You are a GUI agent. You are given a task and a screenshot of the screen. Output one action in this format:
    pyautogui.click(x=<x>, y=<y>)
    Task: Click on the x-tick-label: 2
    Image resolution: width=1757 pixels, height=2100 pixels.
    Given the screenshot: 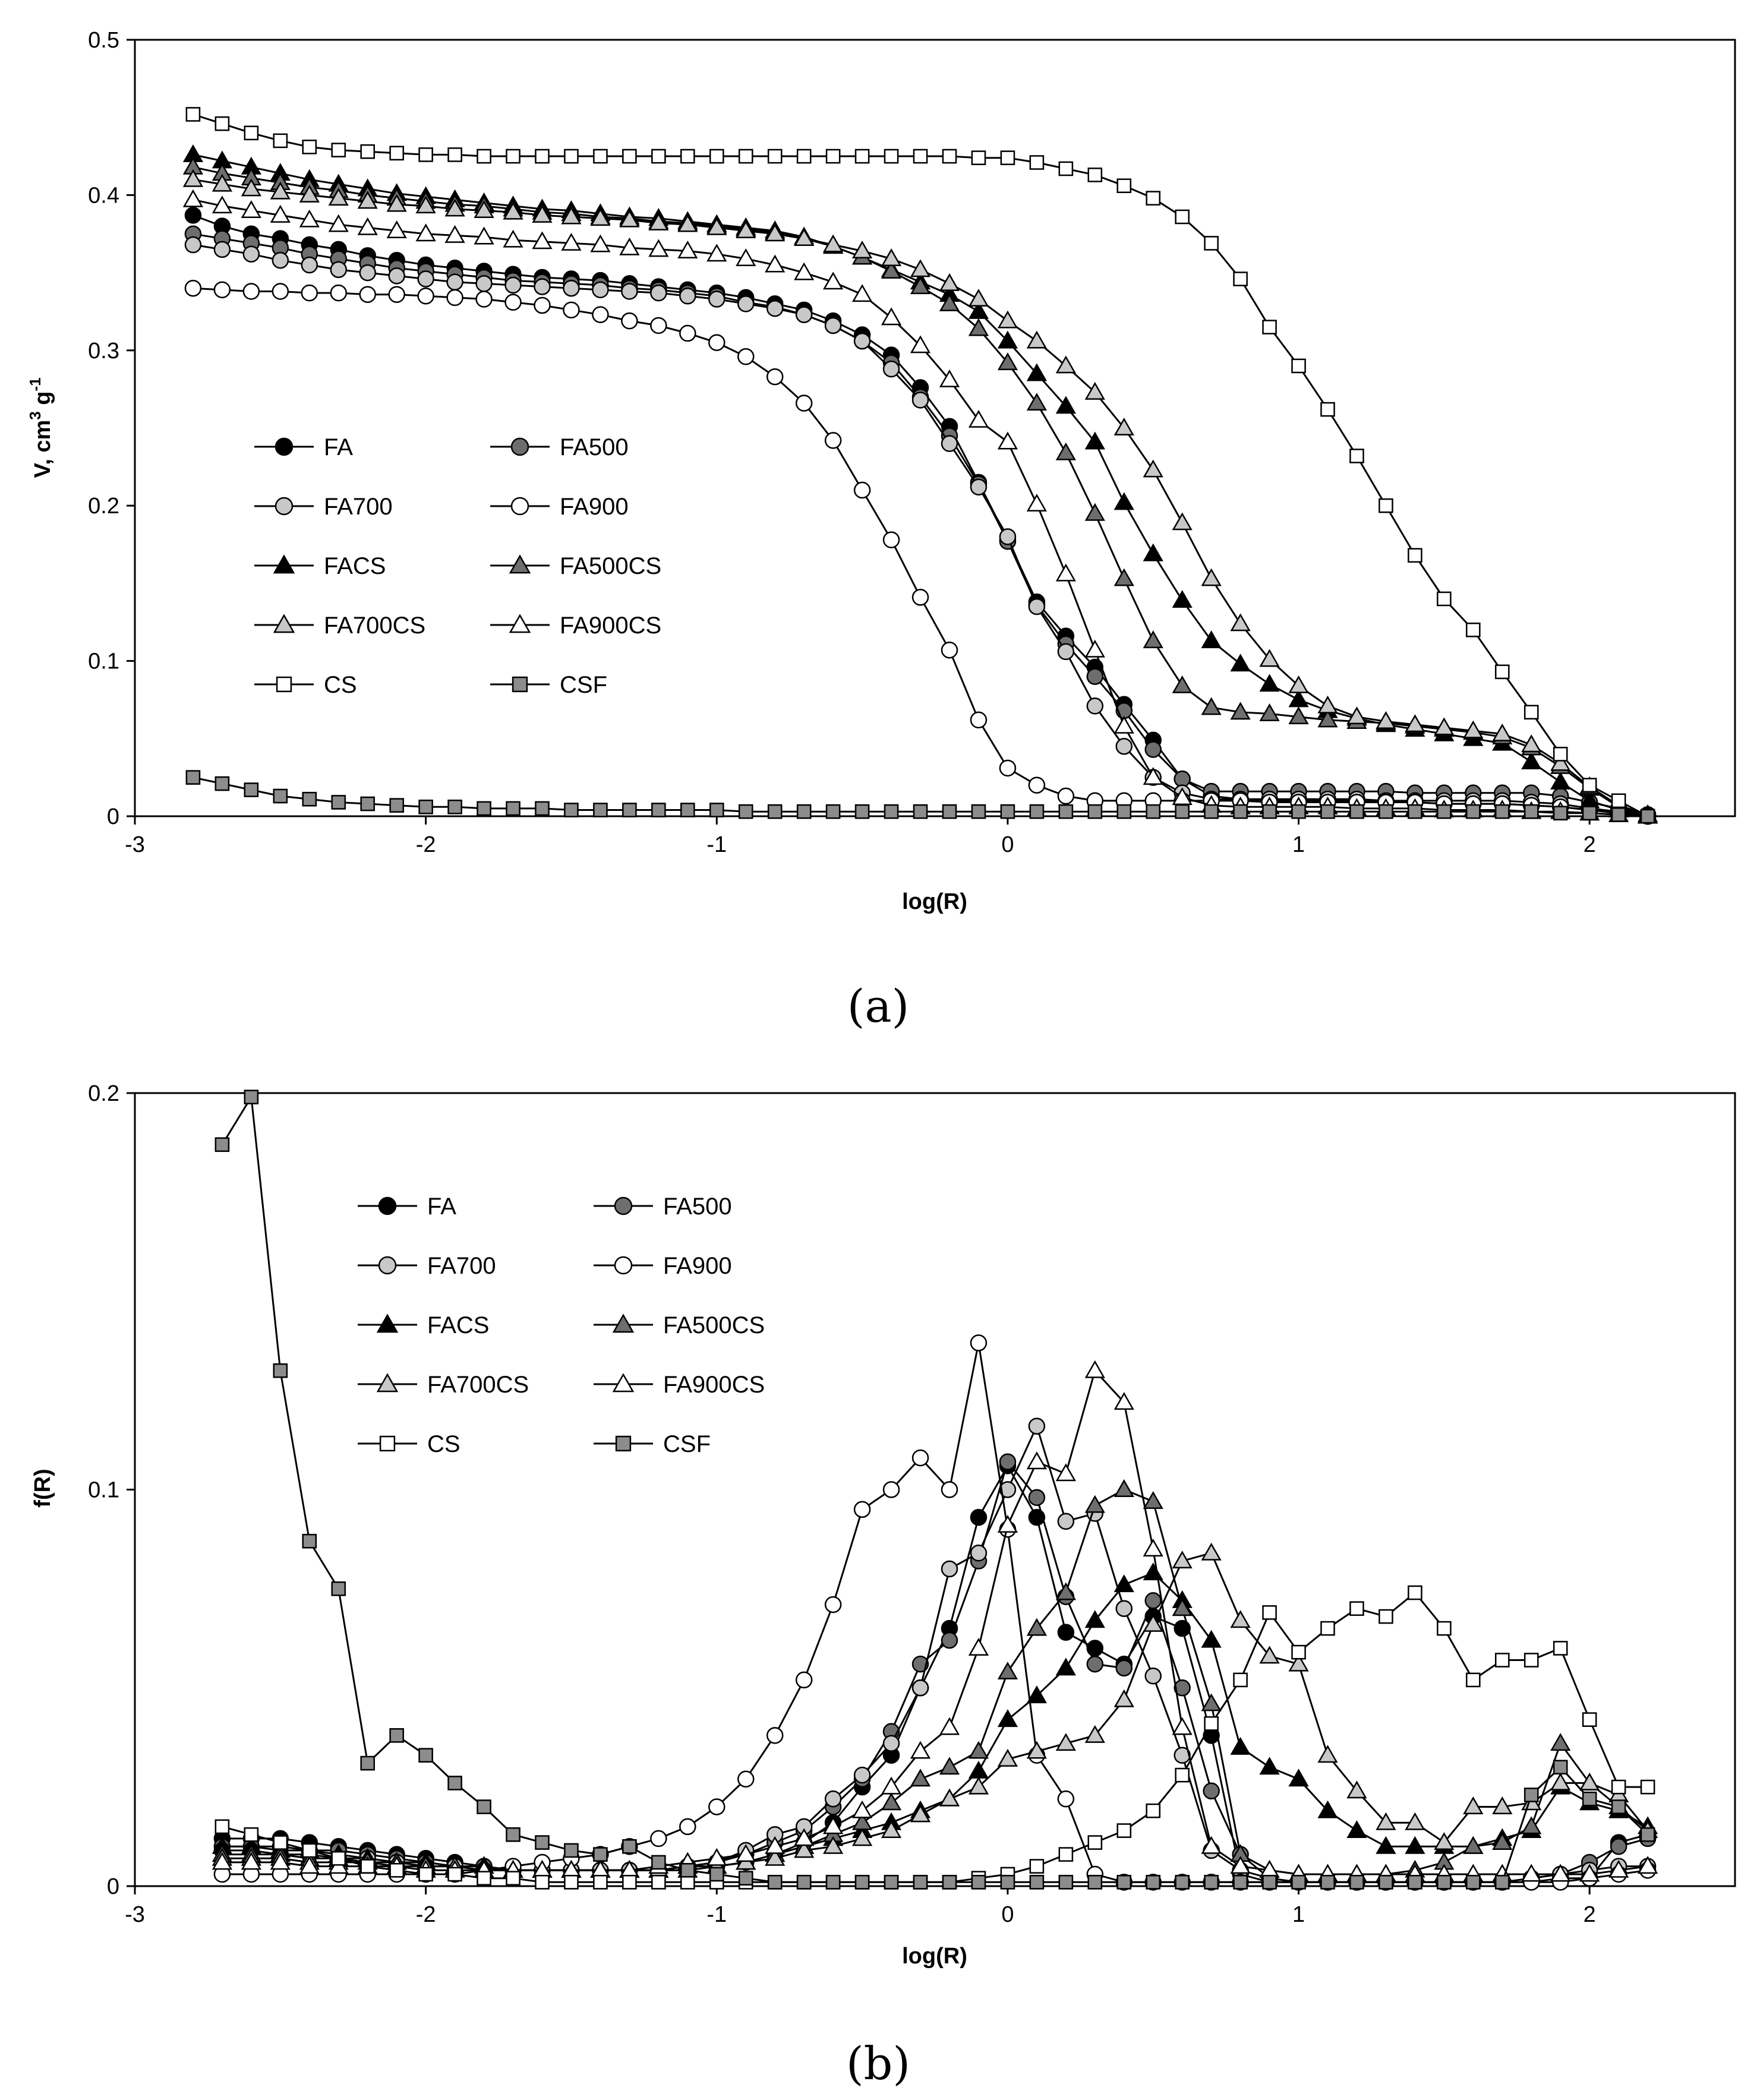 What is the action you would take?
    pyautogui.click(x=1589, y=844)
    